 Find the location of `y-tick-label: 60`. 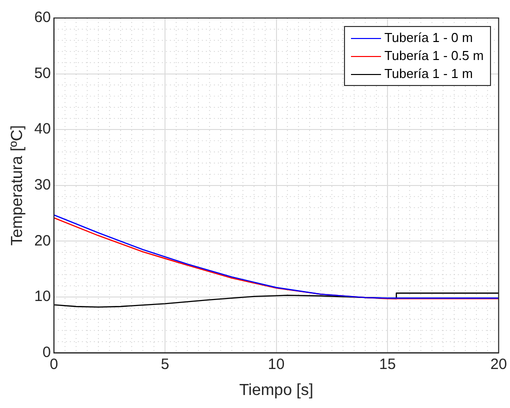

y-tick-label: 60 is located at coordinates (42, 17).